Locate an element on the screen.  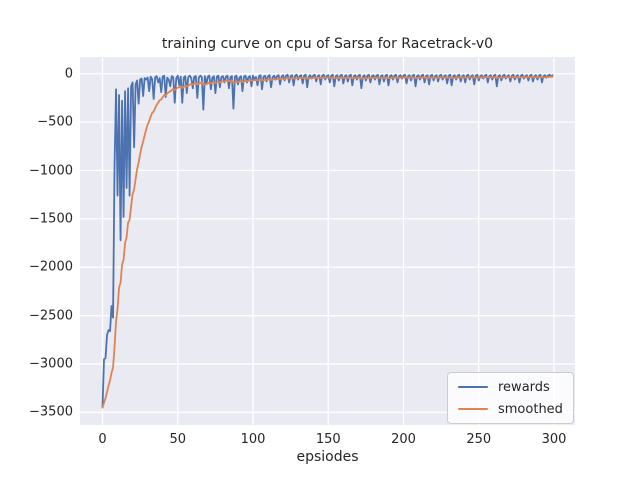
legend: rewards smoothed is located at coordinates (510, 398).